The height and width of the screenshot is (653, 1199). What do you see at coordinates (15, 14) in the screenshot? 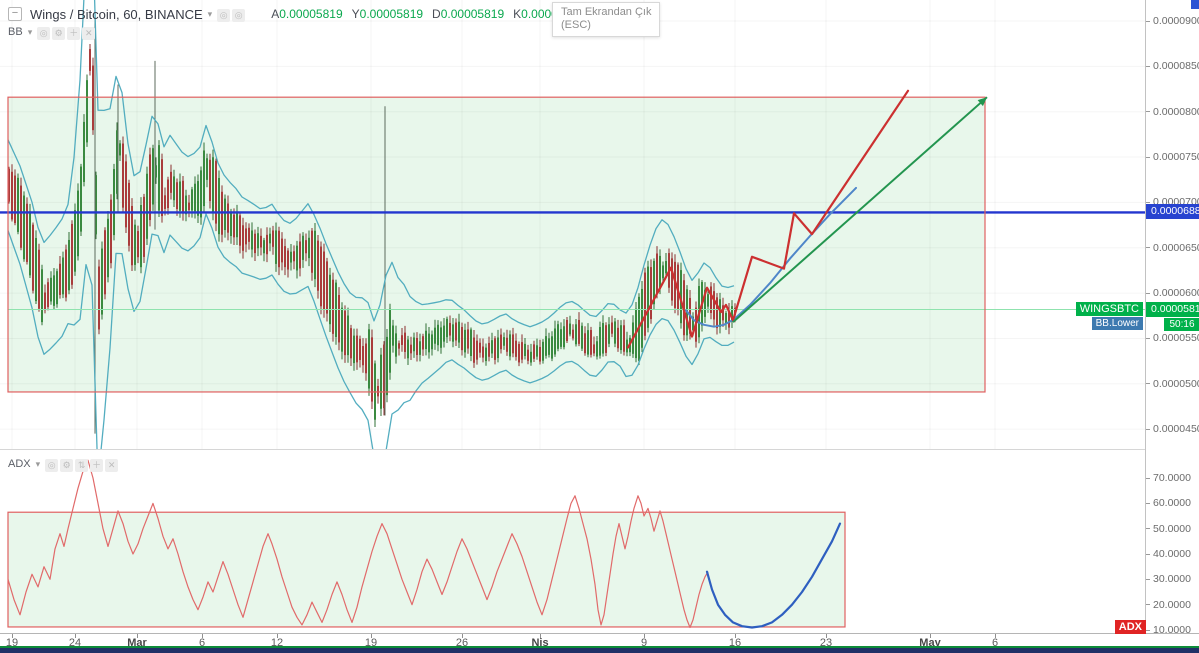
I see `collapse-pane-icon: −` at bounding box center [15, 14].